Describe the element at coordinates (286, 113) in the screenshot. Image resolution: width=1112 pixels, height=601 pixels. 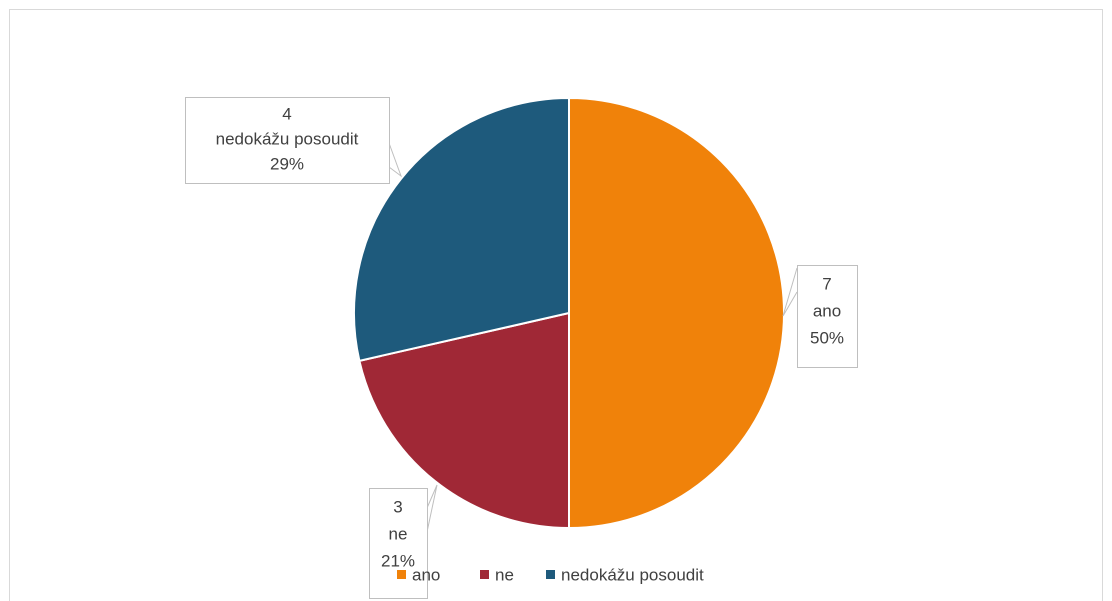
I see `data-label-value: 4` at that location.